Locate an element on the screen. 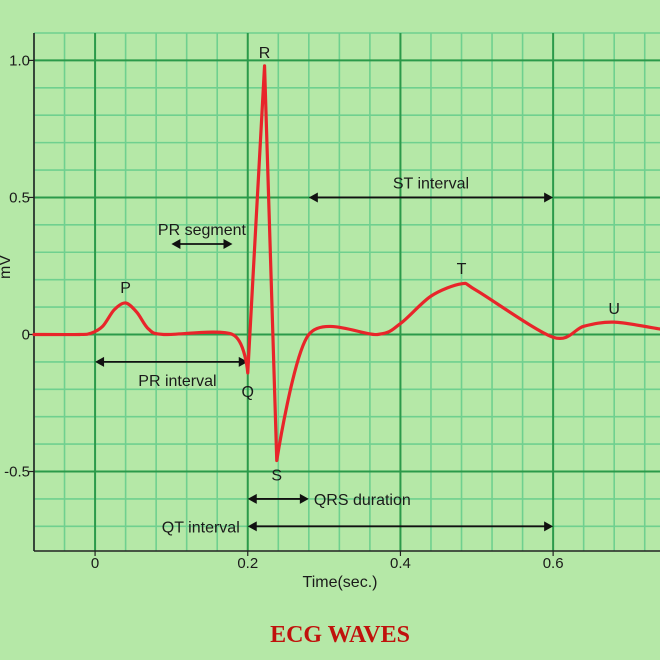  interval-label: PR segment is located at coordinates (202, 230).